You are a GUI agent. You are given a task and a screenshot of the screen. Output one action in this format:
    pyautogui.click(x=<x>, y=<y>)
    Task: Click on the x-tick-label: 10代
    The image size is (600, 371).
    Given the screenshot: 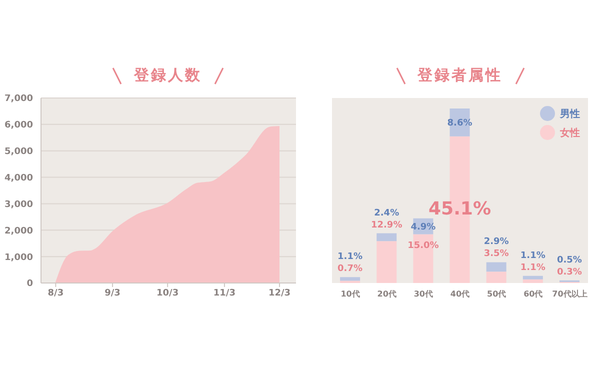 What is the action you would take?
    pyautogui.click(x=350, y=294)
    